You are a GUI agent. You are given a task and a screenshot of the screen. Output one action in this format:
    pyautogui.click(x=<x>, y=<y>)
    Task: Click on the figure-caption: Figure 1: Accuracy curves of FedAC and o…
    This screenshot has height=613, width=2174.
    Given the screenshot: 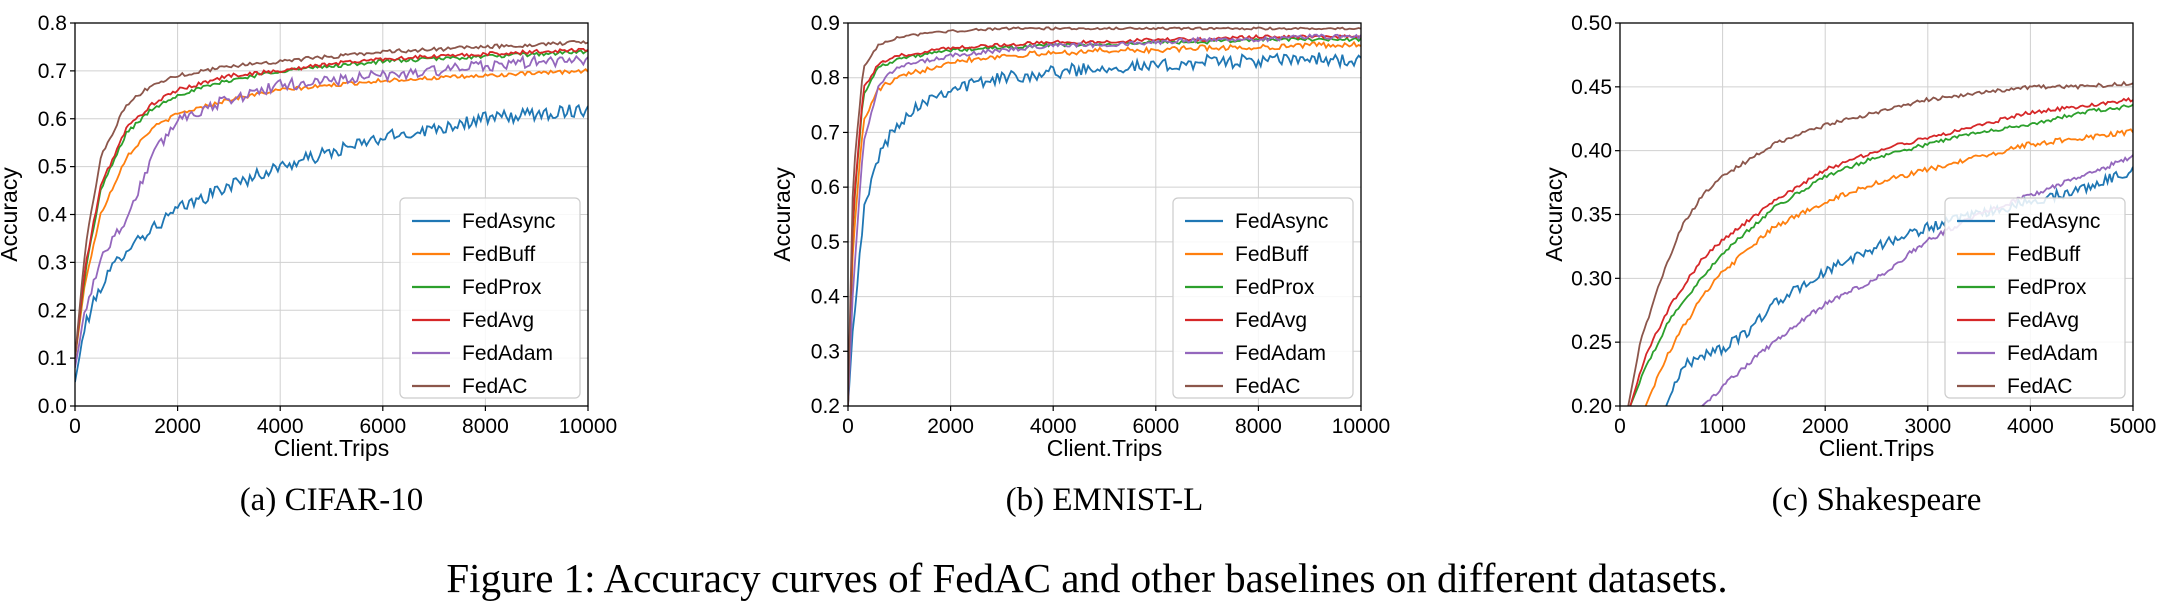 What is the action you would take?
    pyautogui.click(x=1086, y=578)
    